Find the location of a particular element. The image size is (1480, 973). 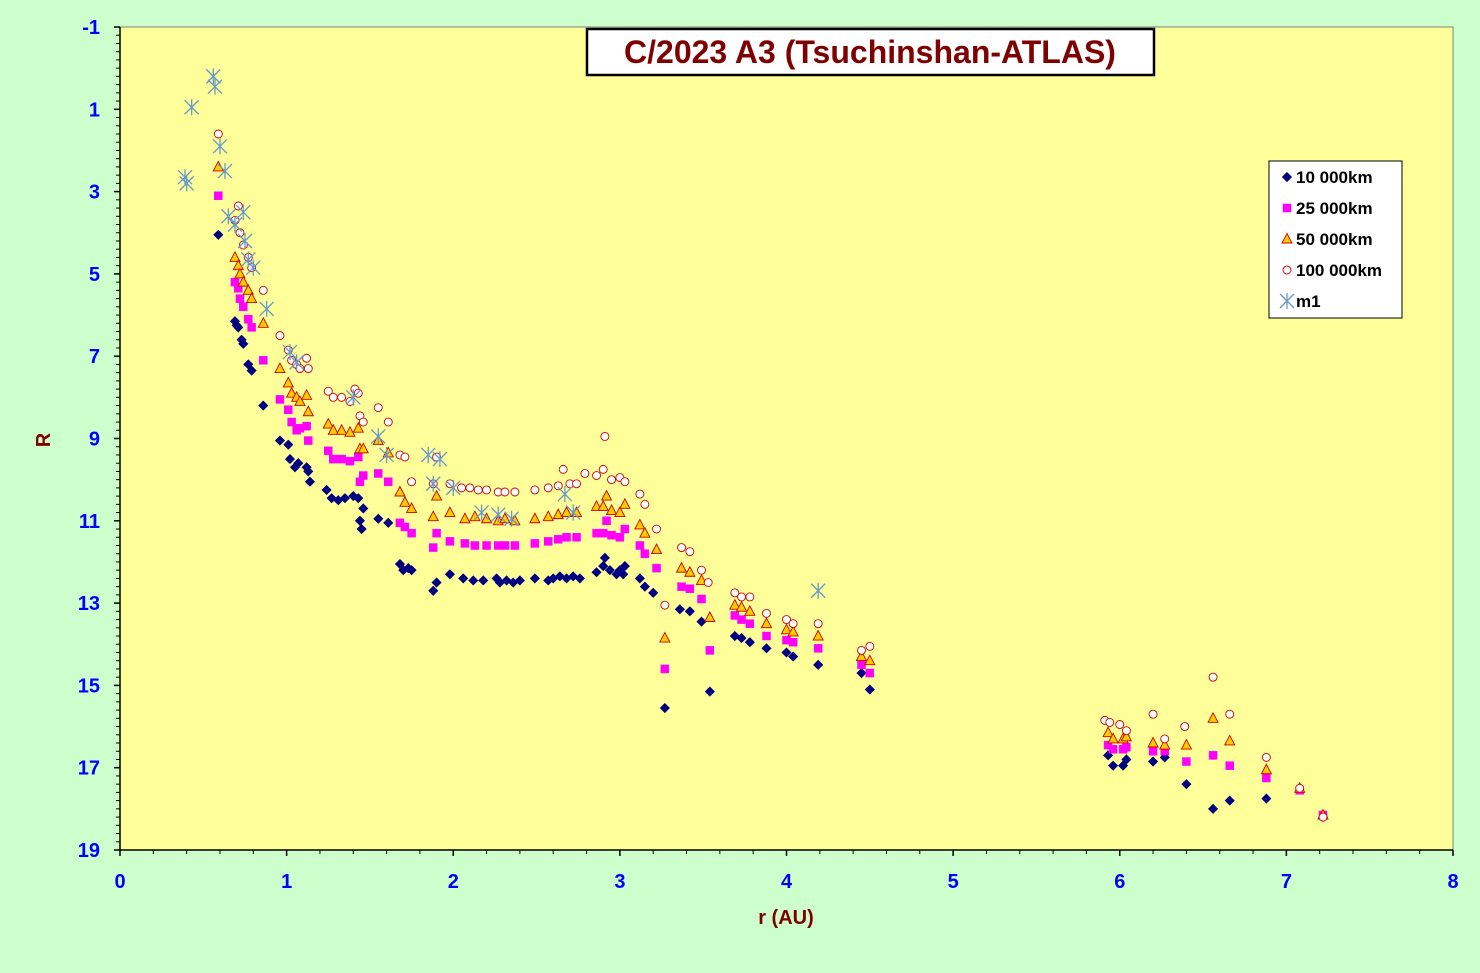

legend-marker is located at coordinates (1287, 208).